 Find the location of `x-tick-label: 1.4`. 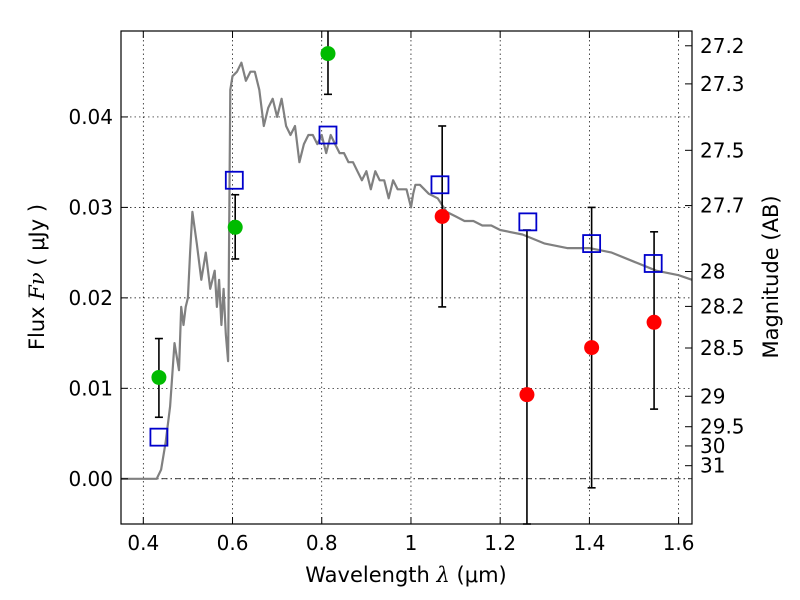

x-tick-label: 1.4 is located at coordinates (589, 543).